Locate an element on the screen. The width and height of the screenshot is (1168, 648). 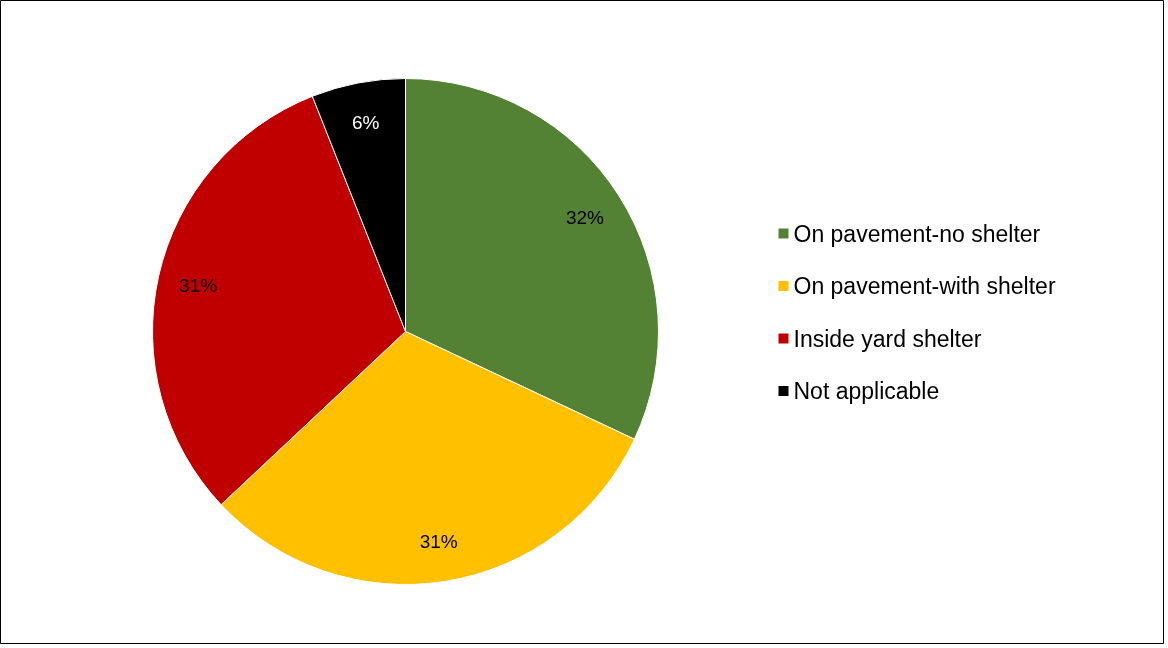
data-label: 32% is located at coordinates (585, 218).